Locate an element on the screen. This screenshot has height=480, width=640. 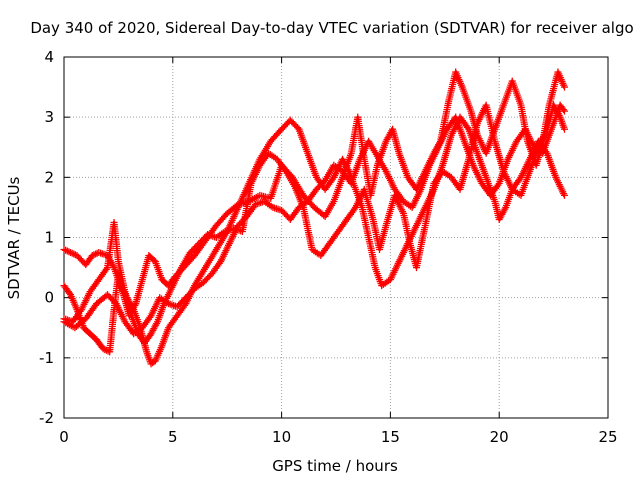
y-tick-label: 2 is located at coordinates (49, 177).